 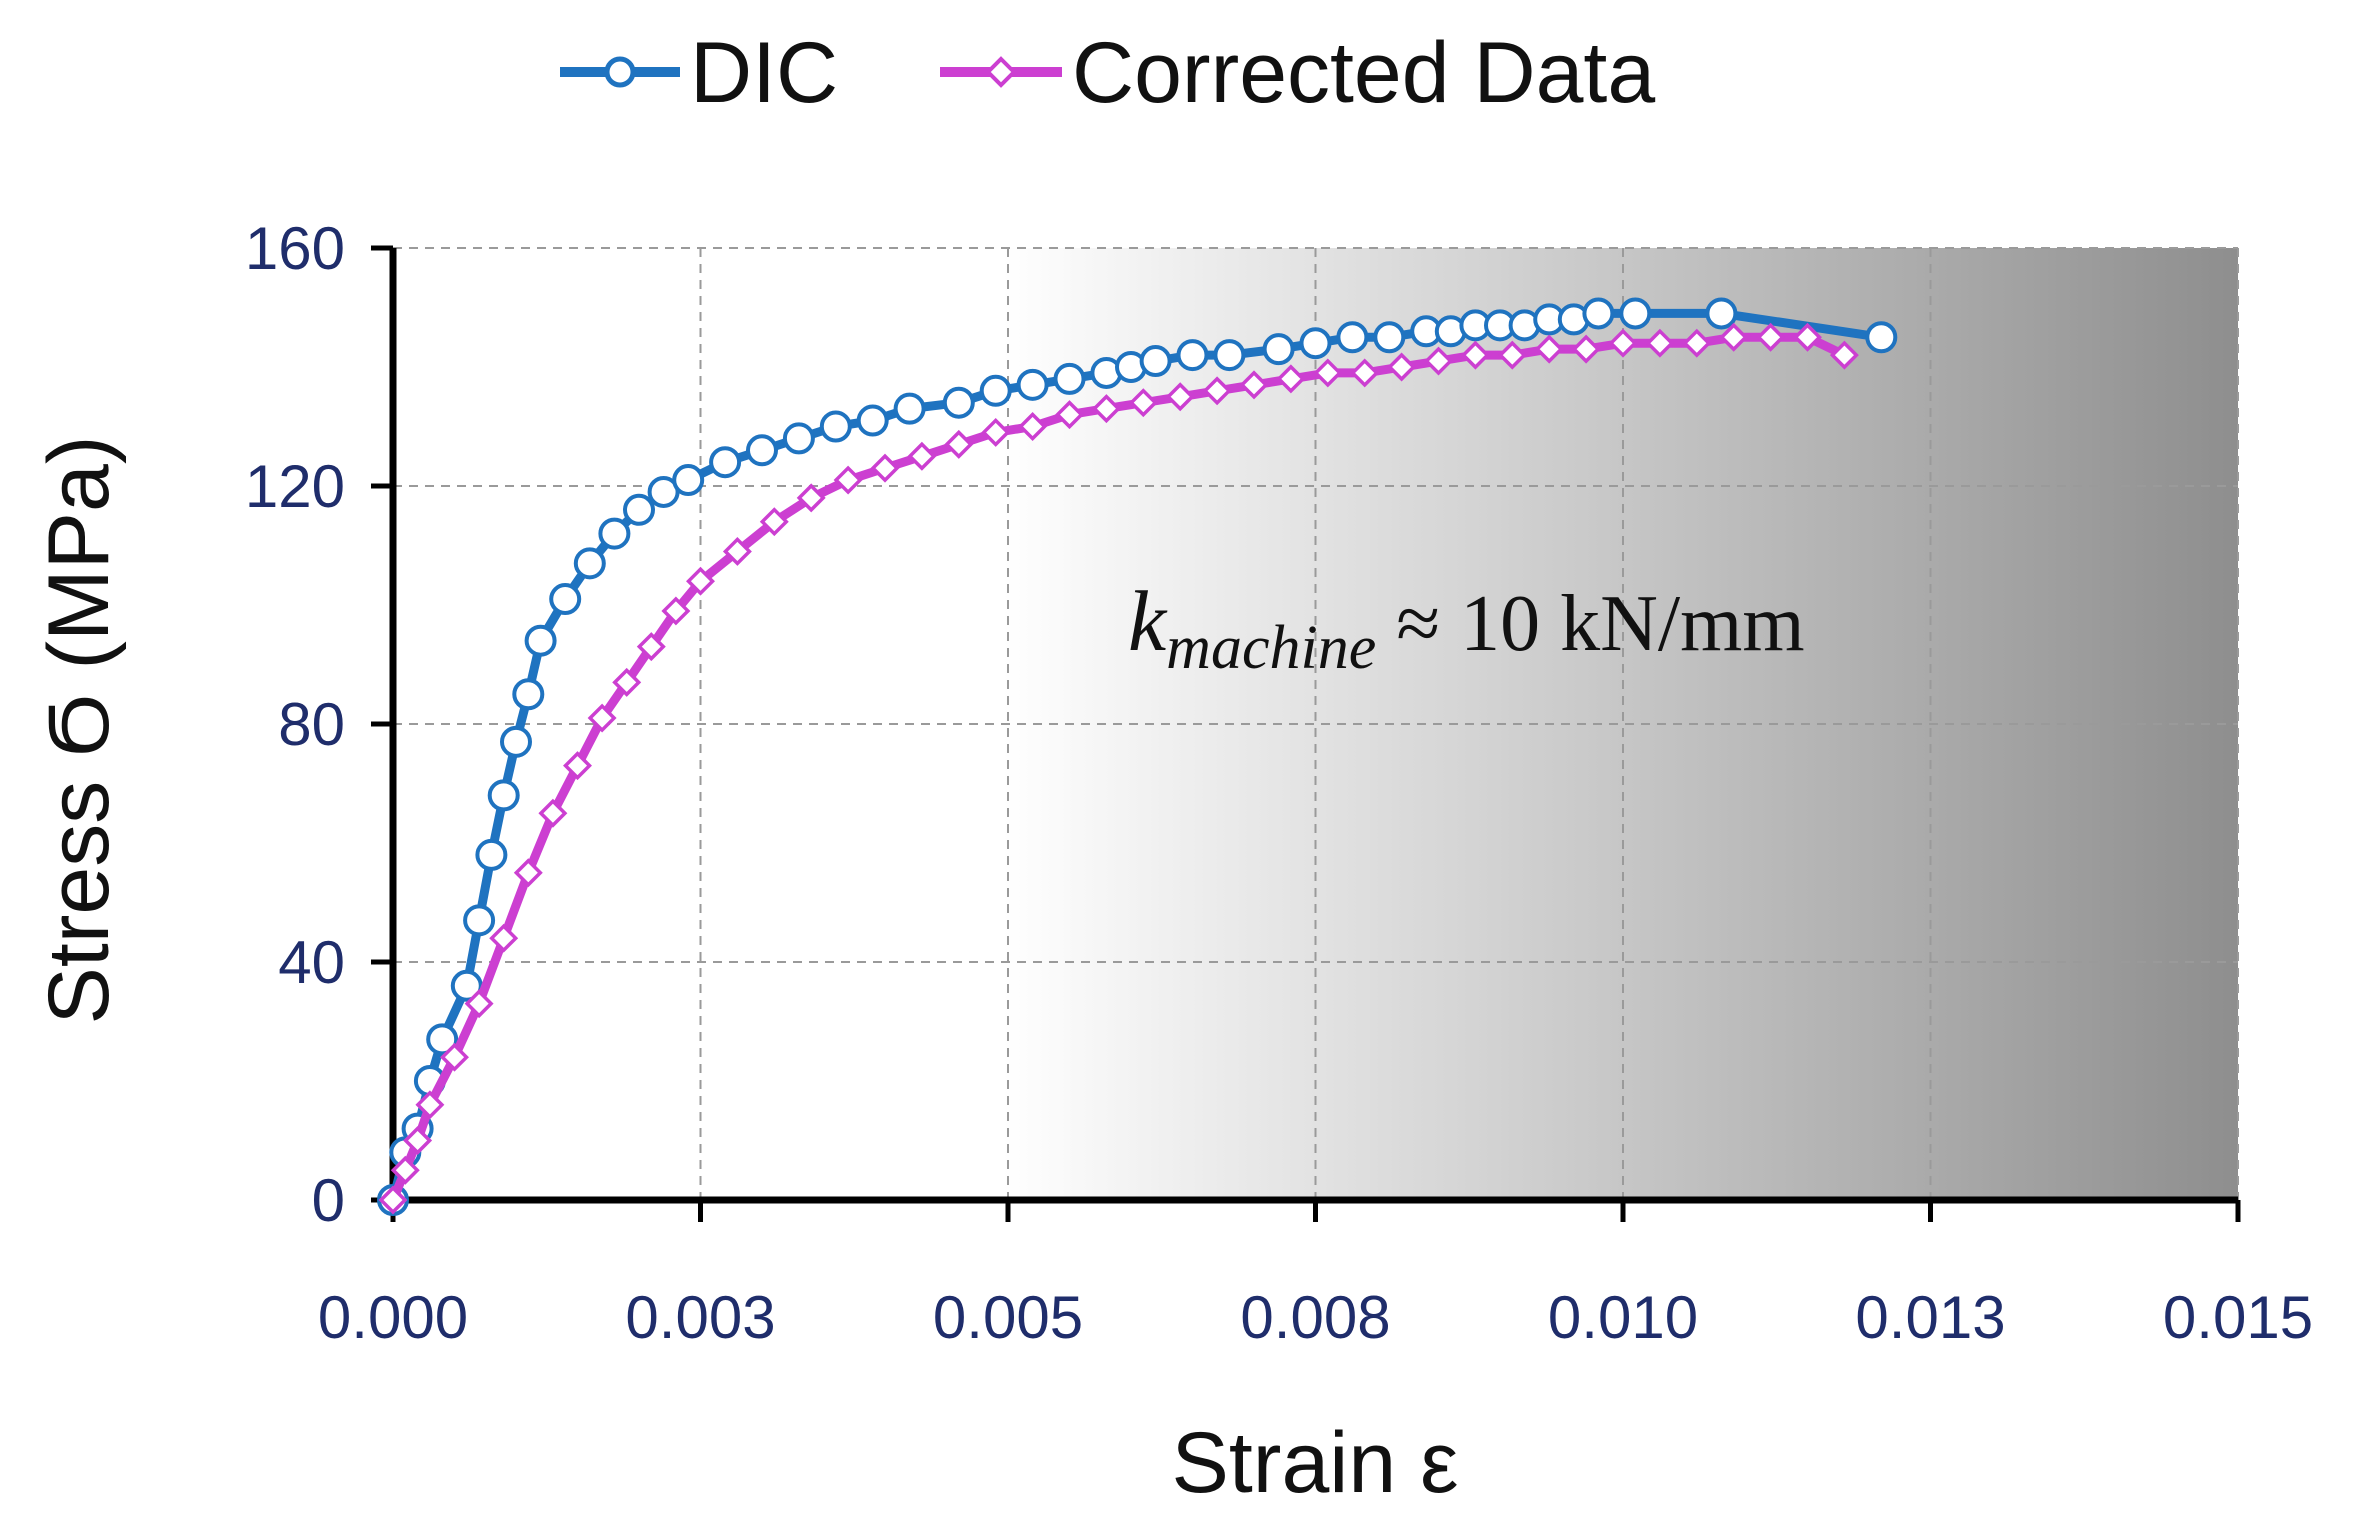 I want to click on stiffness-annotation: kmachine ≈ 10 kN/mm, so click(x=1466, y=627).